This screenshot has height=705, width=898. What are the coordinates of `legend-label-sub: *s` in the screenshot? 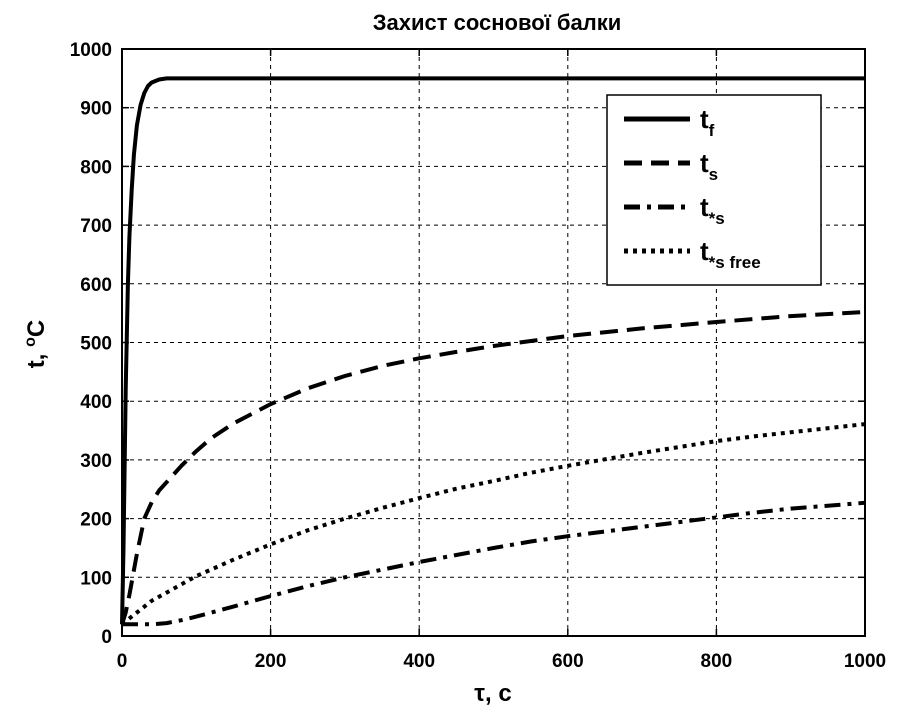 It's located at (717, 218).